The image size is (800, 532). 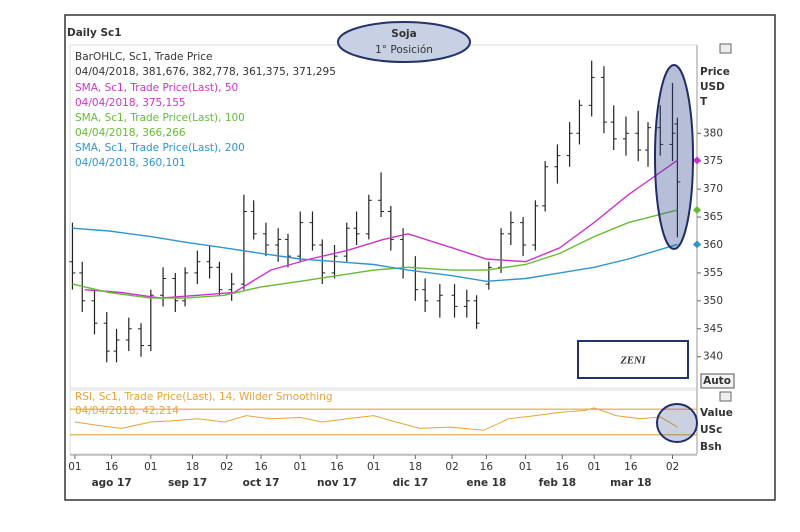 I want to click on legend-value: 04/04/2018, 360,101, so click(x=130, y=163).